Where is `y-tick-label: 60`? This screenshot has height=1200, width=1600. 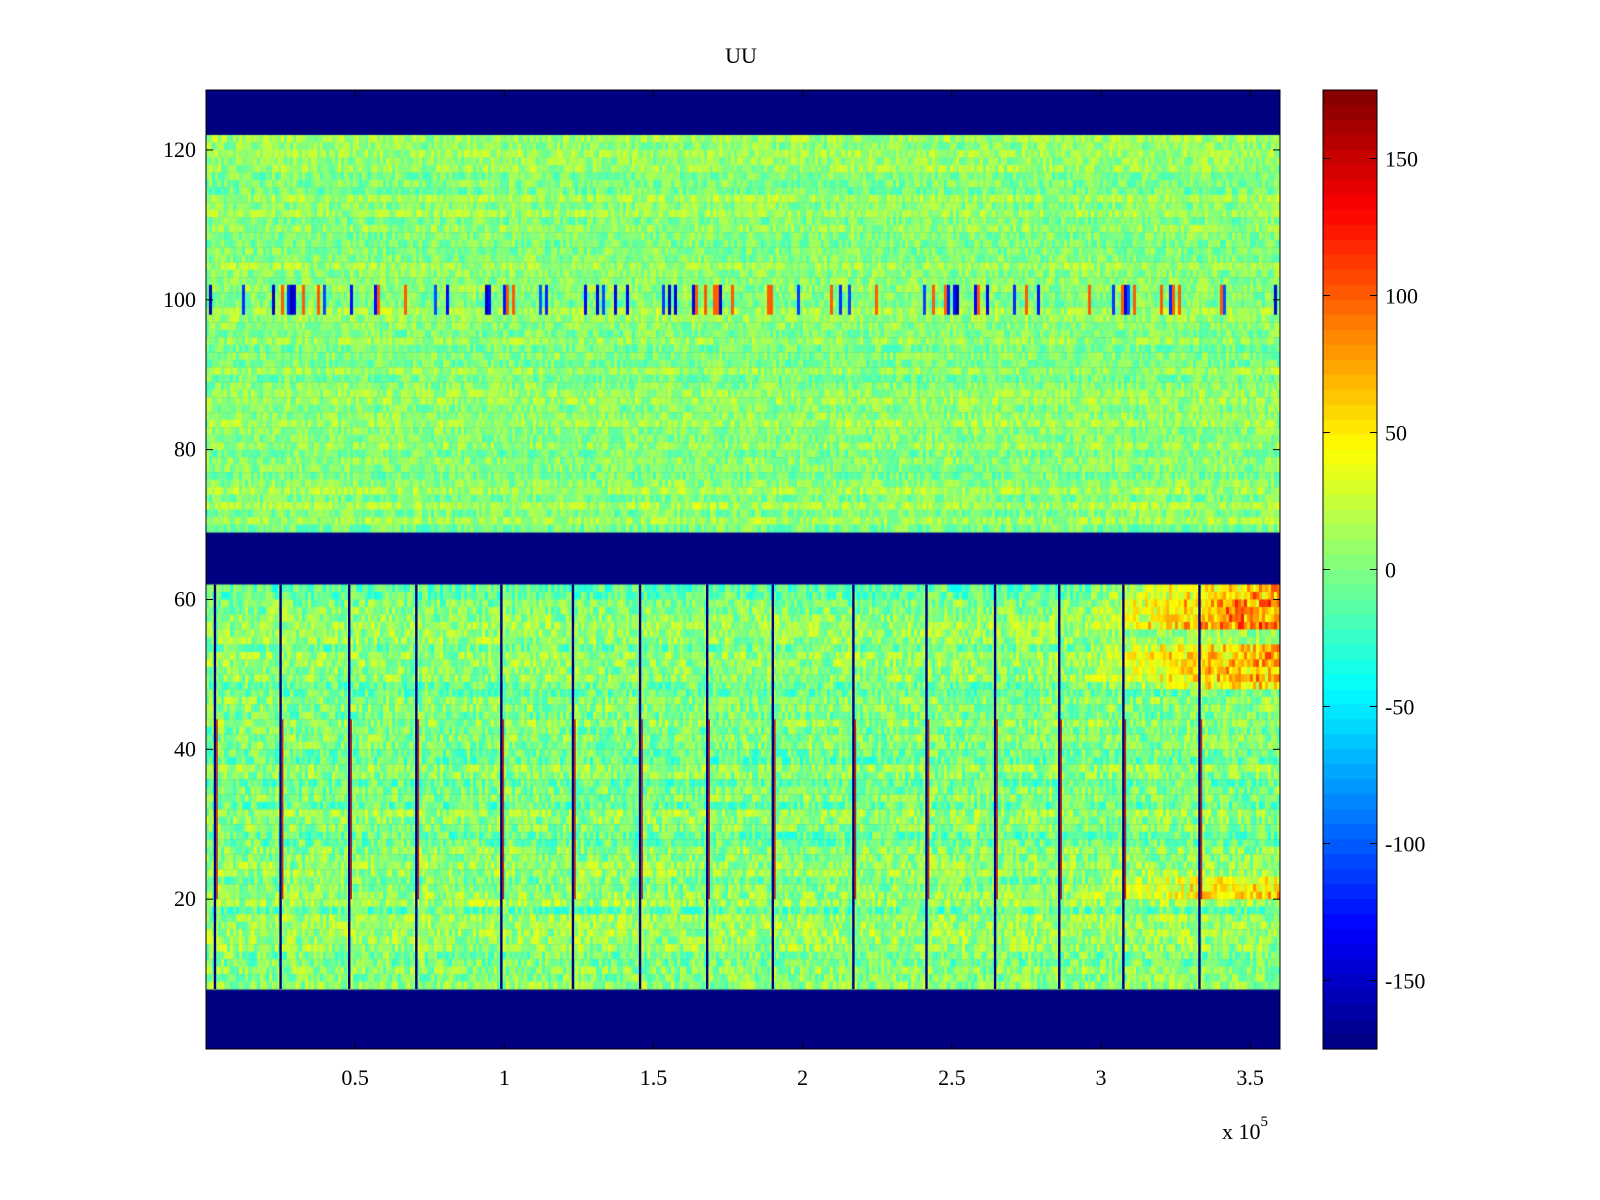 y-tick-label: 60 is located at coordinates (185, 598).